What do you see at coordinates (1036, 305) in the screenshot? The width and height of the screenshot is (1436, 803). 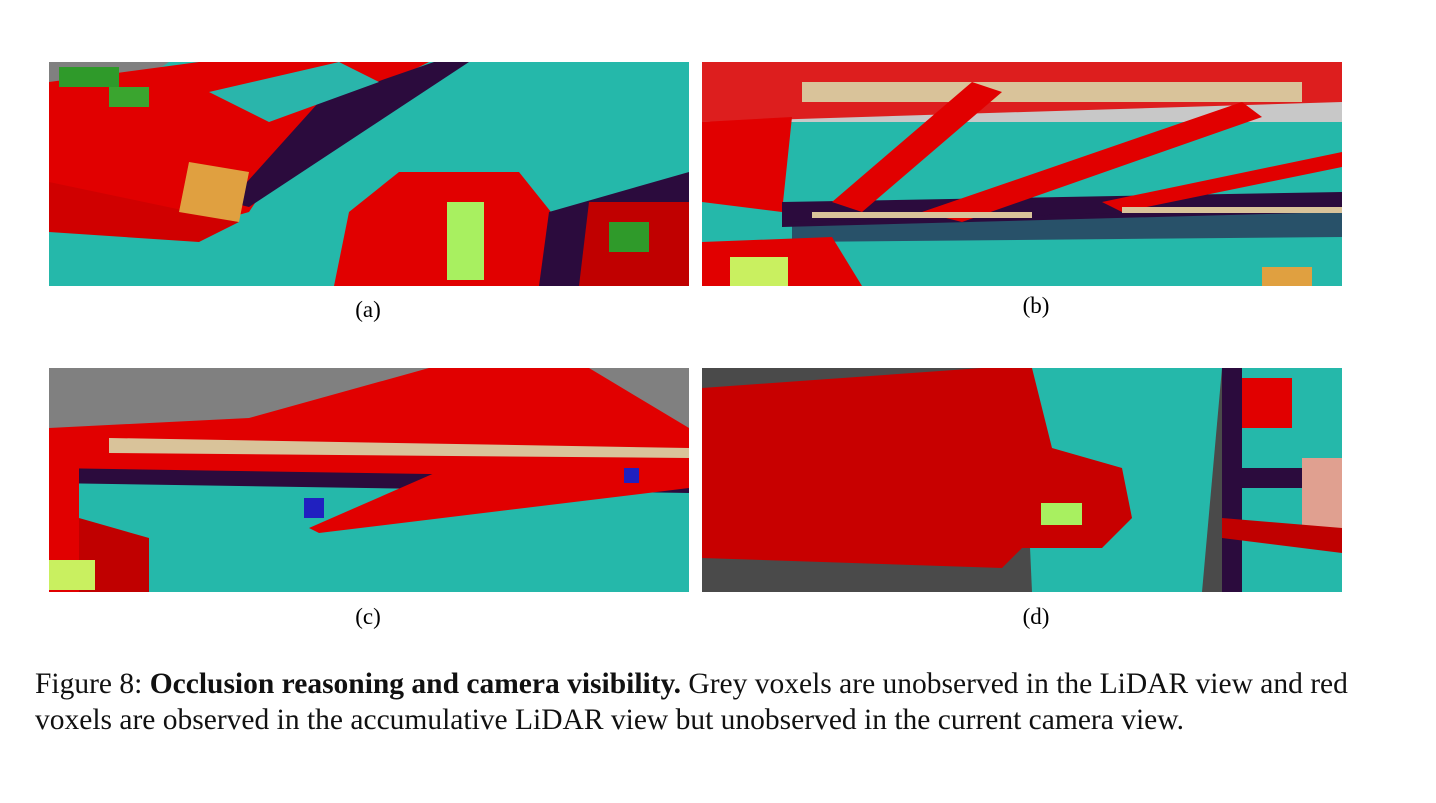 I see `panel-label: (b)` at bounding box center [1036, 305].